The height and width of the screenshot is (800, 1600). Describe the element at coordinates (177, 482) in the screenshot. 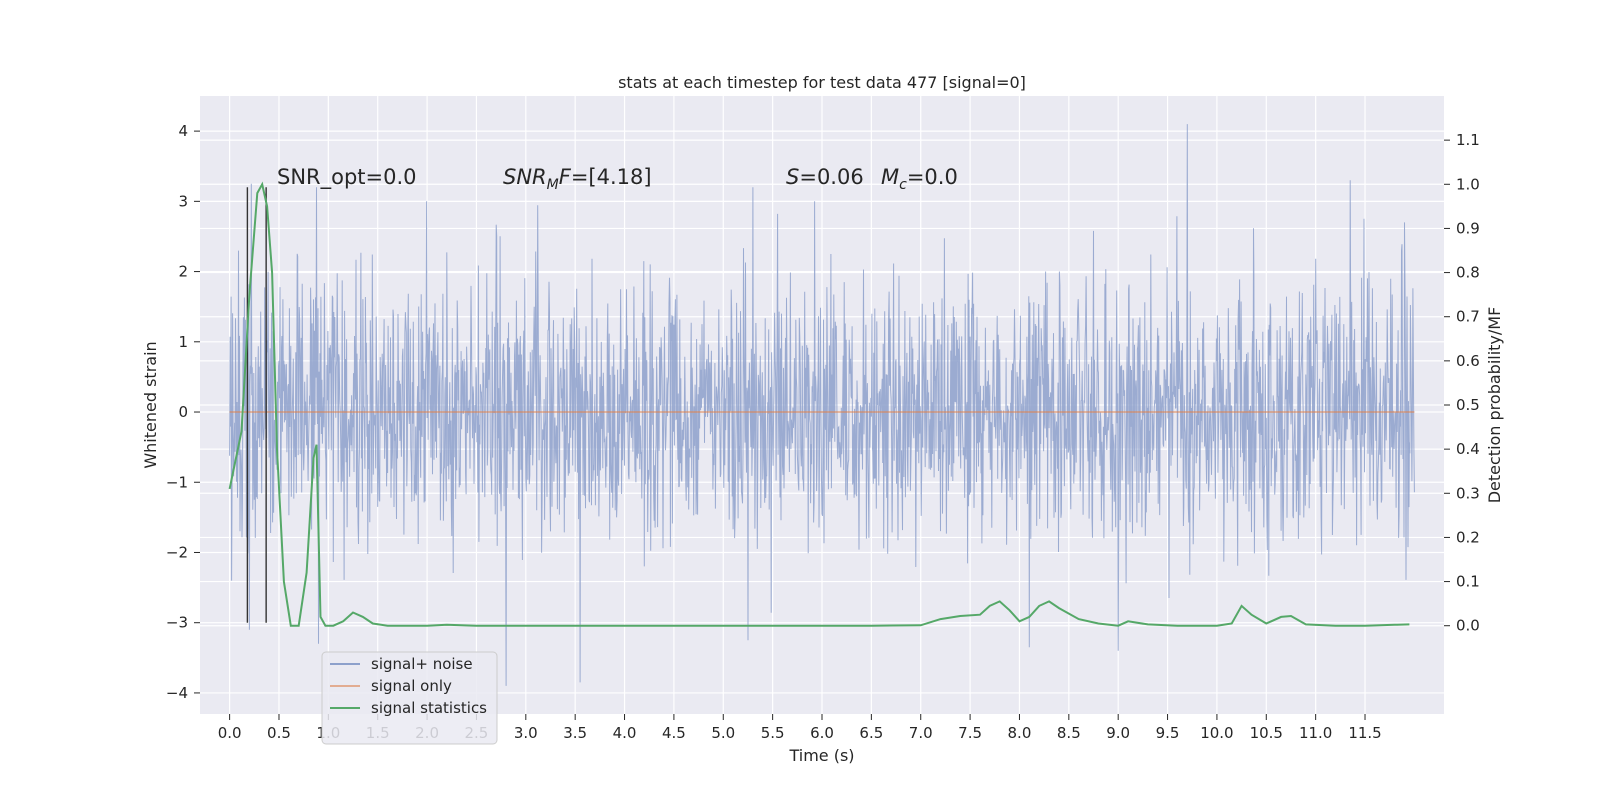

I see `y-tick-label-left: −1` at that location.